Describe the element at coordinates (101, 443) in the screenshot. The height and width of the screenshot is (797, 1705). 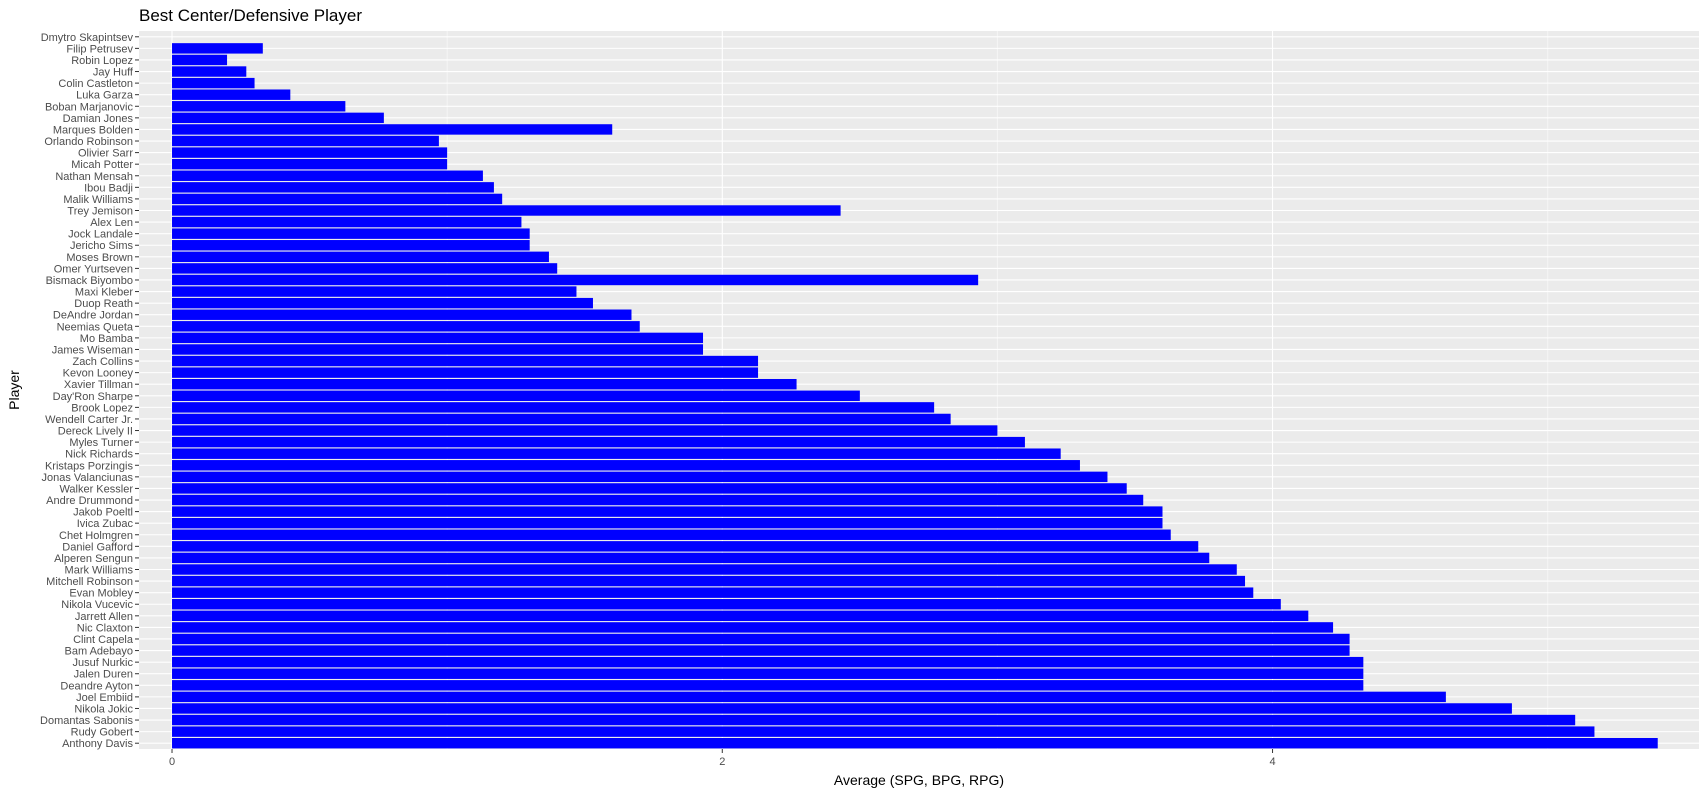
I see `y-tick-label: Myles Turner` at that location.